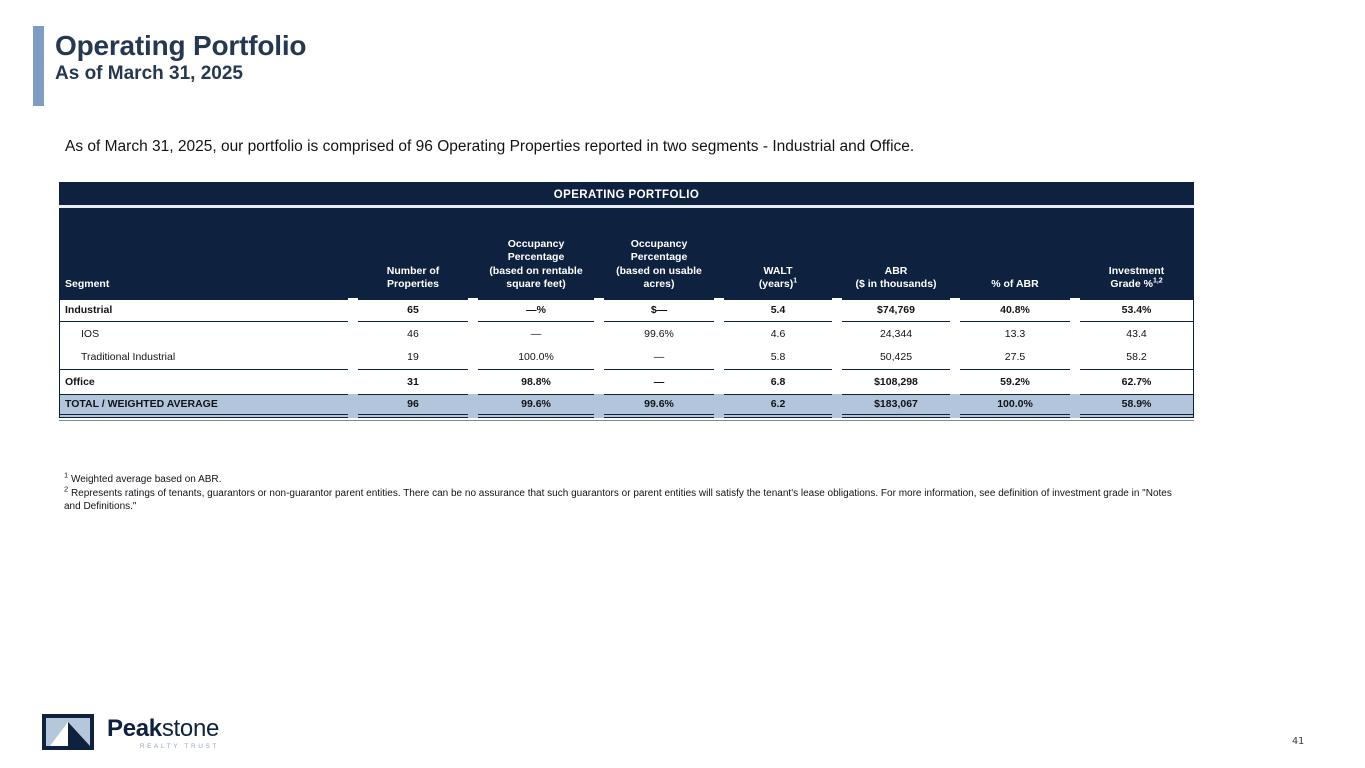  Describe the element at coordinates (1298, 741) in the screenshot. I see `page-number: 41` at that location.